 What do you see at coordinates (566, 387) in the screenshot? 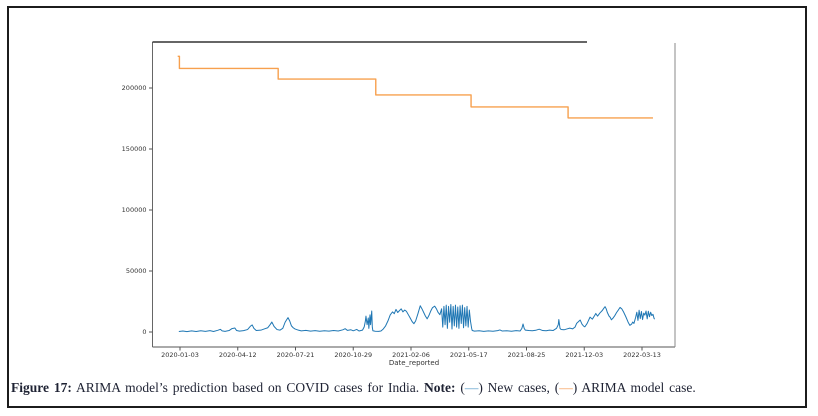
I see `legend-dash-arima: —` at bounding box center [566, 387].